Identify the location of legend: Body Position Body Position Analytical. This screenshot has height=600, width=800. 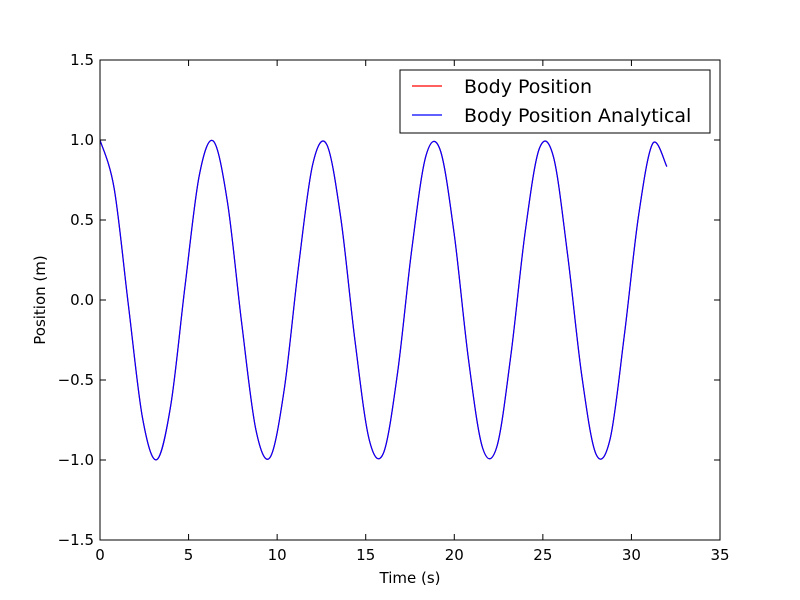
(555, 101).